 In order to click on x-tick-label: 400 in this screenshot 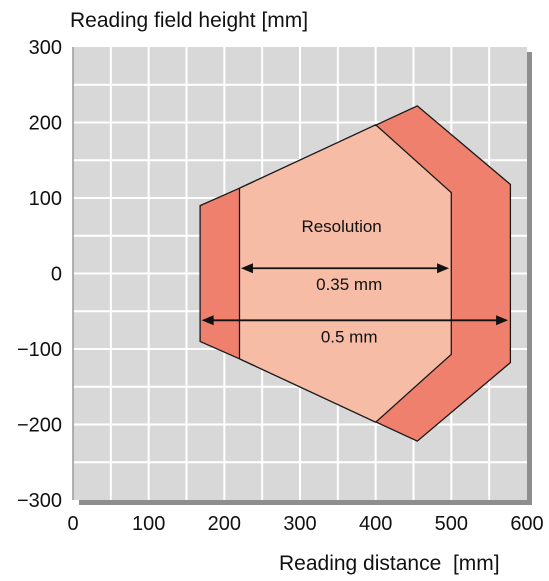, I will do `click(375, 524)`.